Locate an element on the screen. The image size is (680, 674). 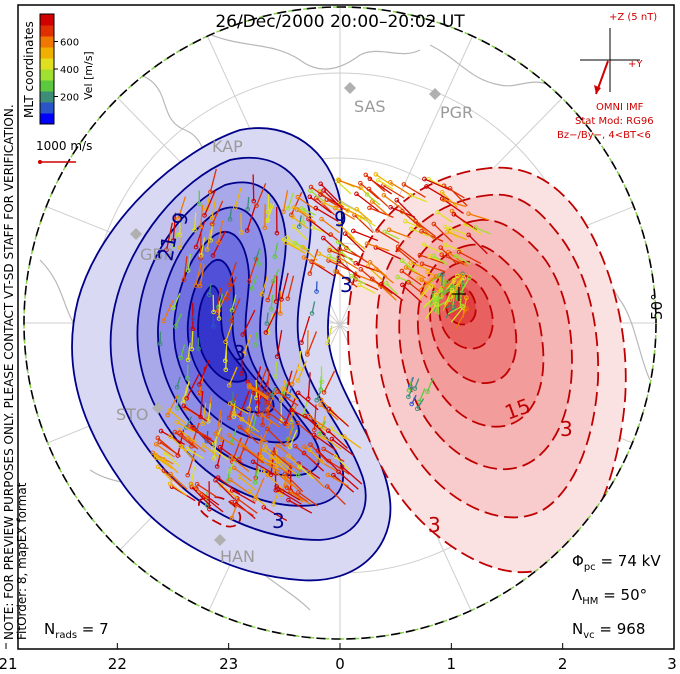
mlt-tick-label: 3 is located at coordinates (672, 664).